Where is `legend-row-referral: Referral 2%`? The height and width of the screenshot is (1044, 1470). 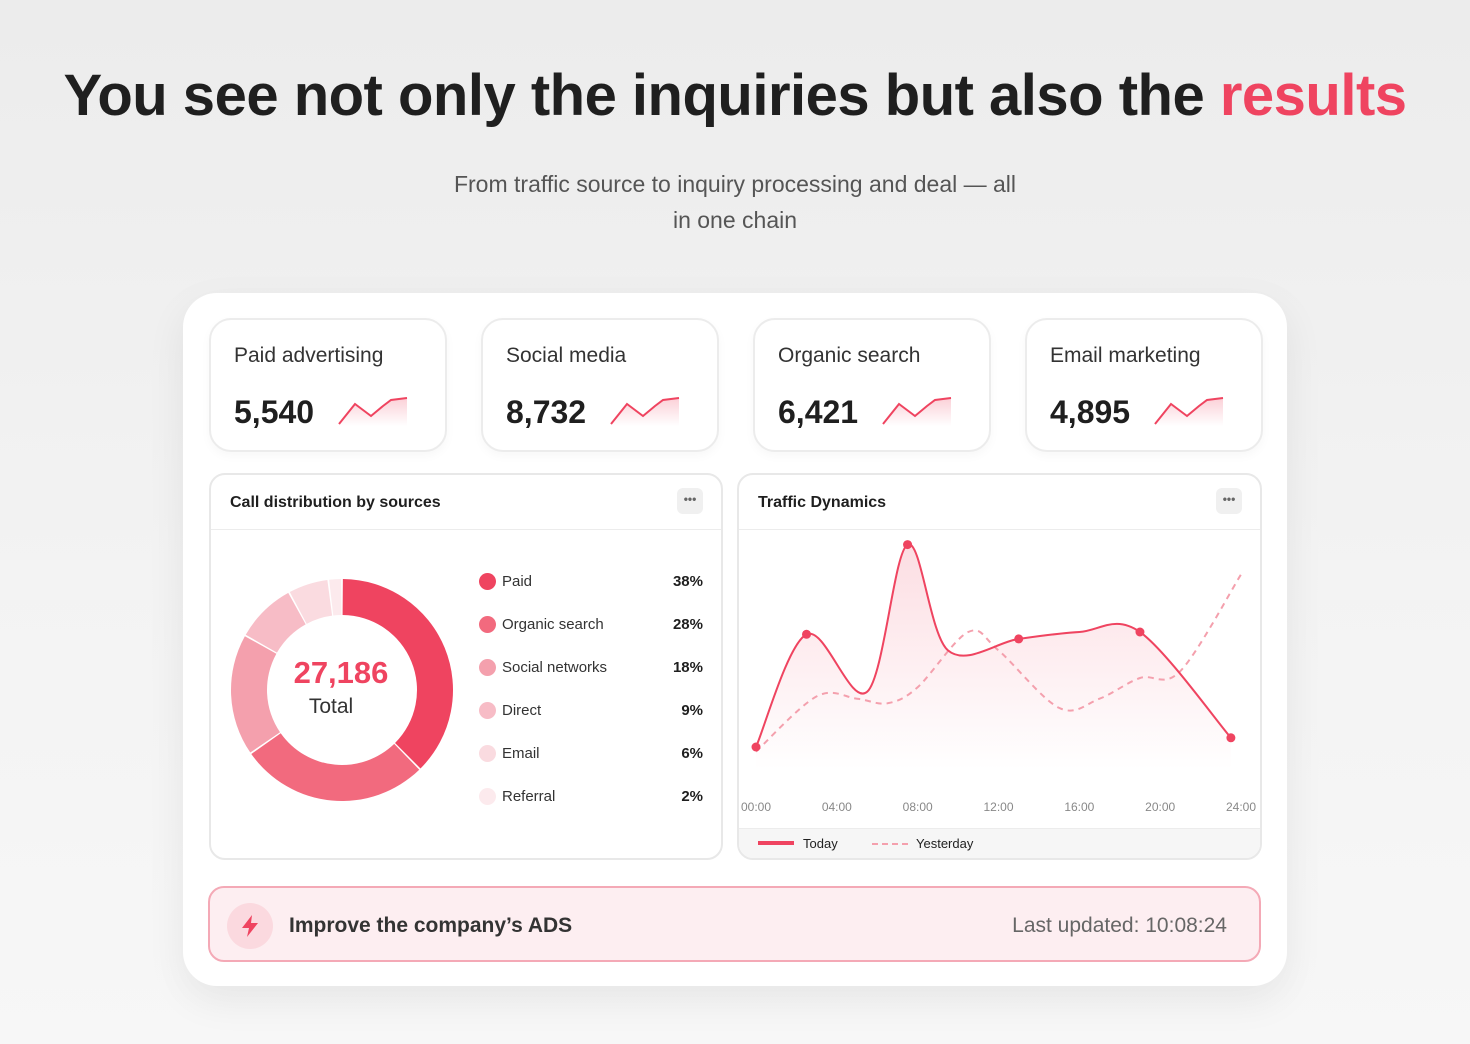
legend-row-referral: Referral 2% is located at coordinates (591, 798).